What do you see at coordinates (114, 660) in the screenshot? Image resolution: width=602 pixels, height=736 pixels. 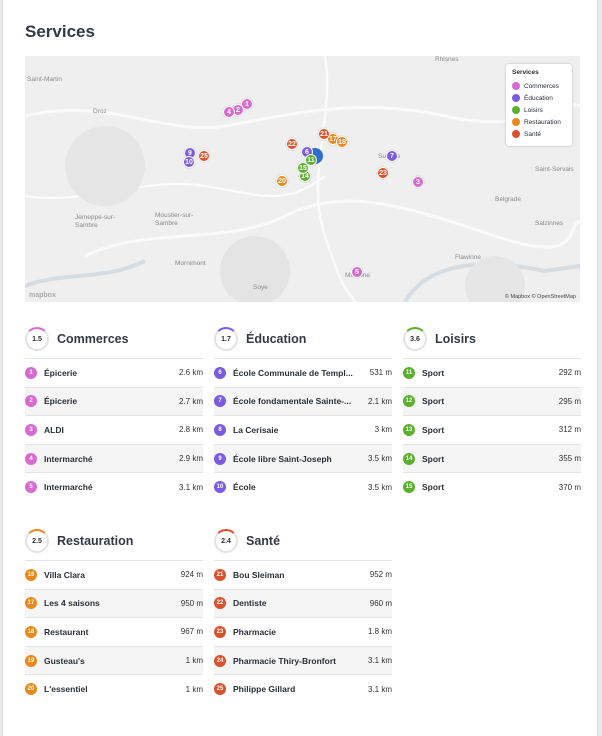 I see `service-row: 19 Gusteau's 1 km` at bounding box center [114, 660].